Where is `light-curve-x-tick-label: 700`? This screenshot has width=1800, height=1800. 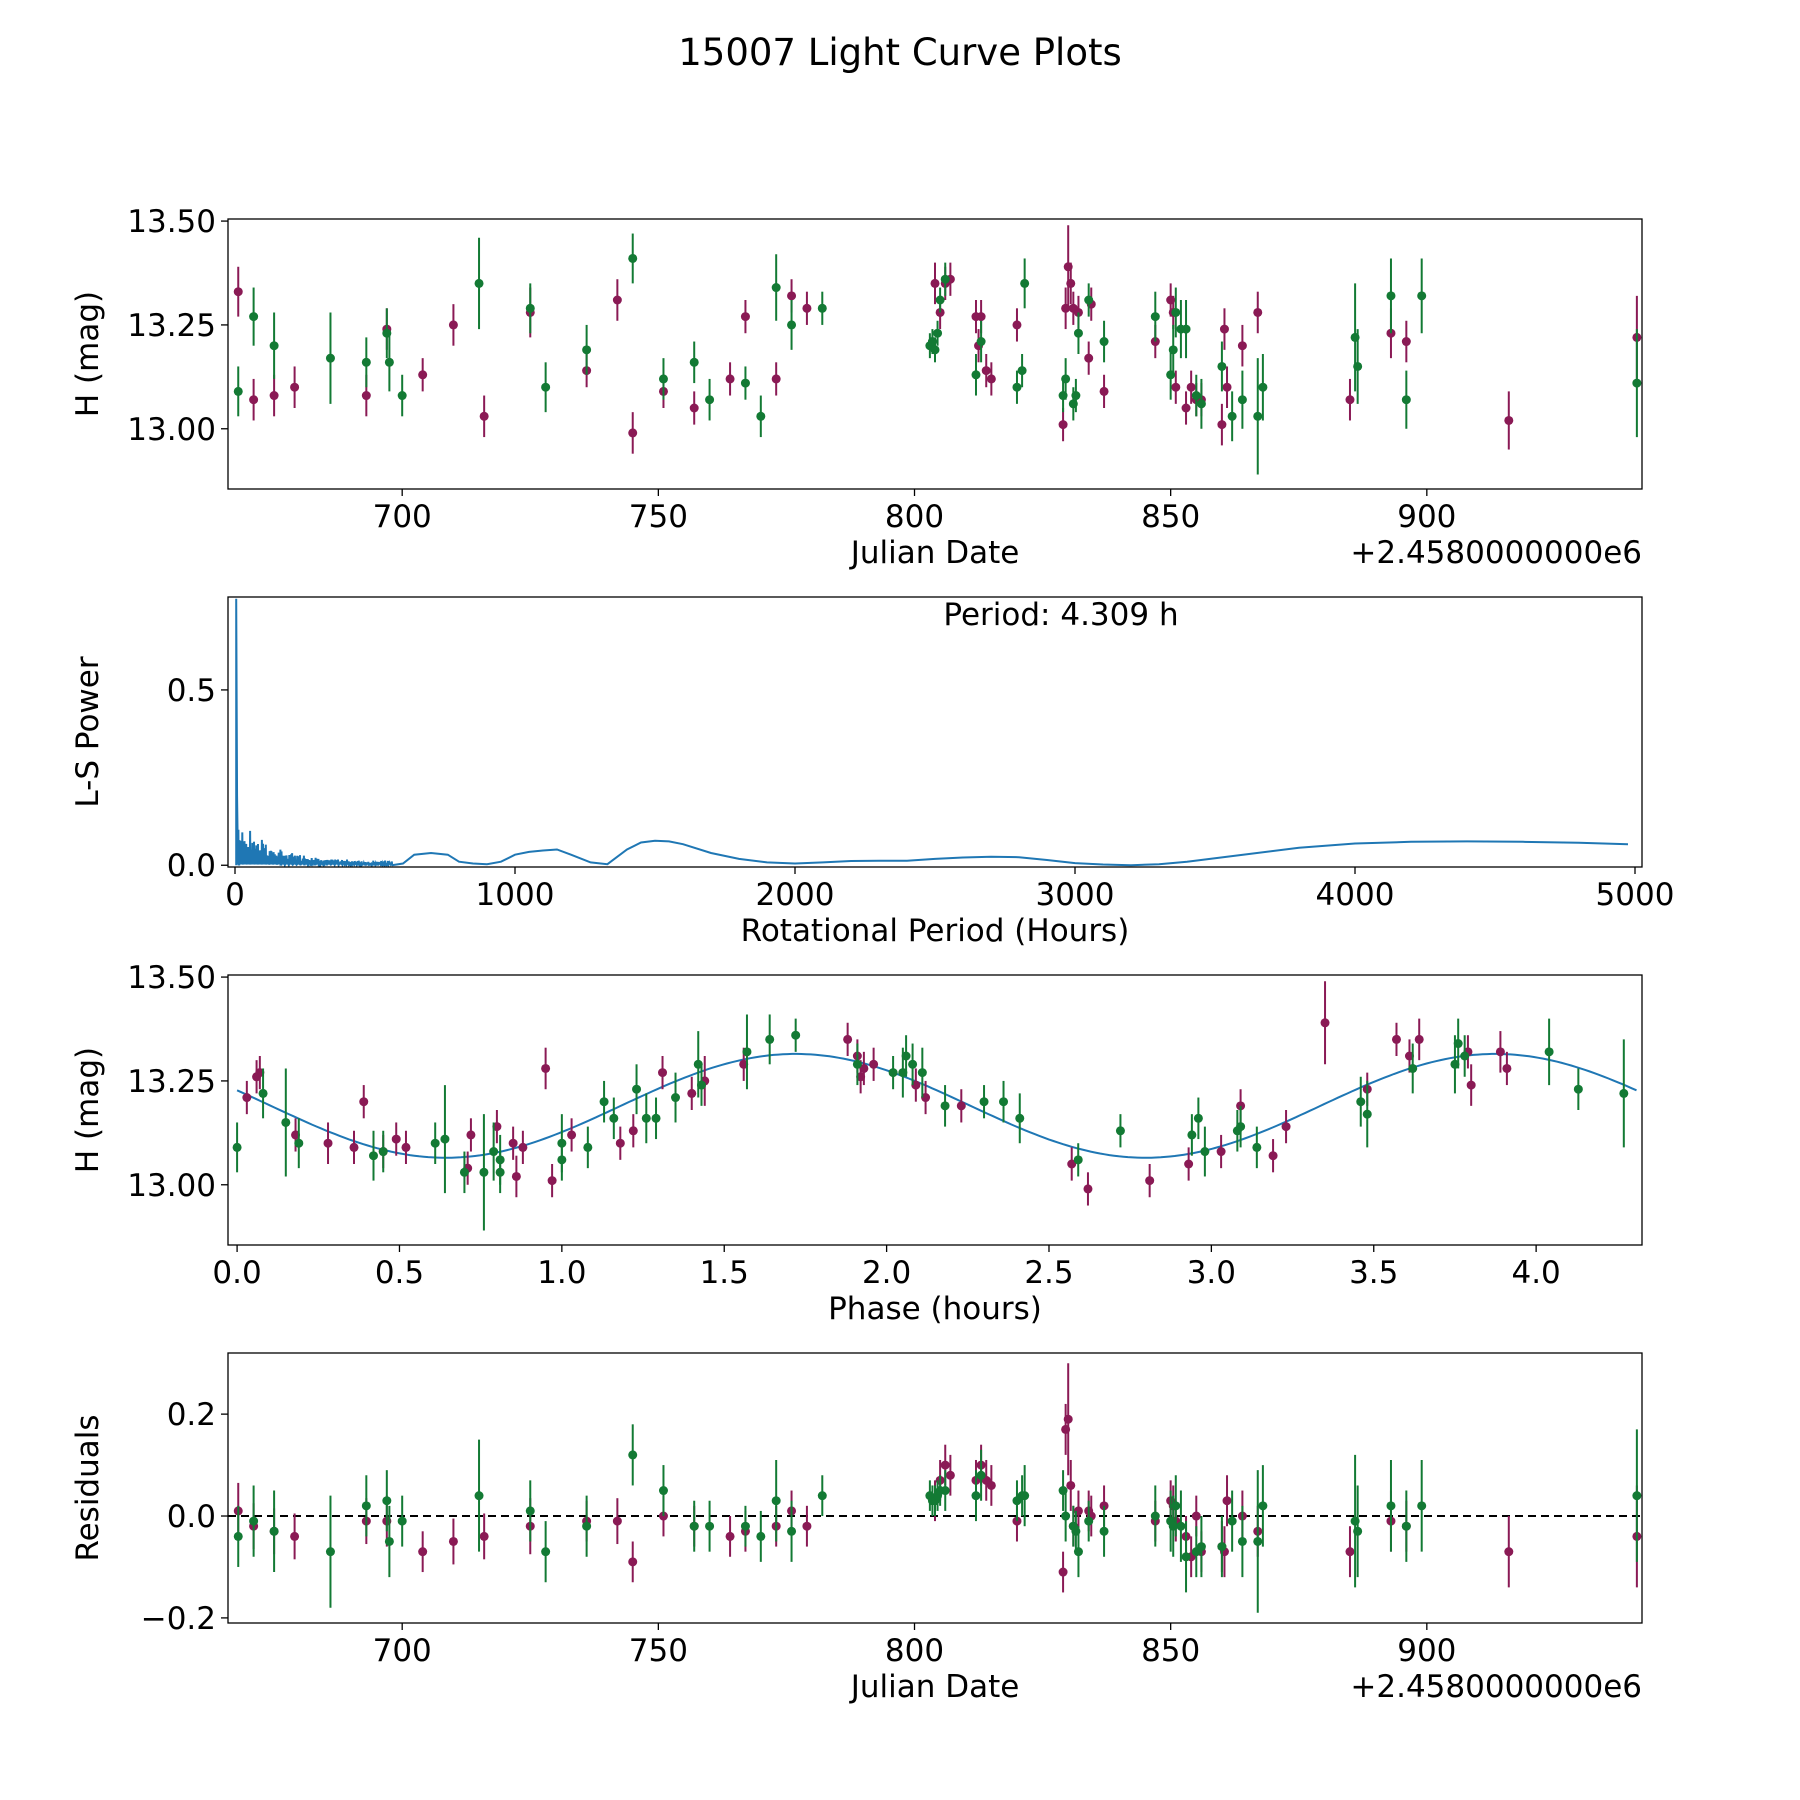
light-curve-x-tick-label: 700 is located at coordinates (402, 517).